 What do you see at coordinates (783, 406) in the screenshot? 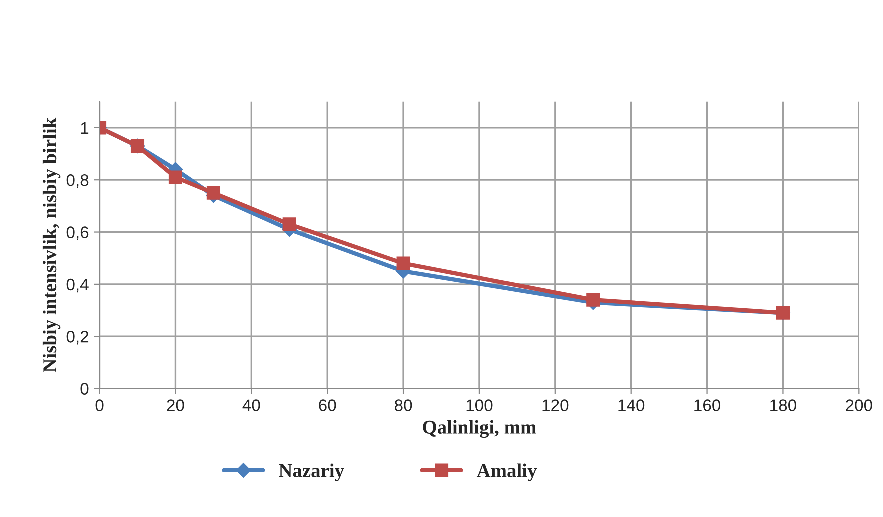
I see `x-tick-label: 180` at bounding box center [783, 406].